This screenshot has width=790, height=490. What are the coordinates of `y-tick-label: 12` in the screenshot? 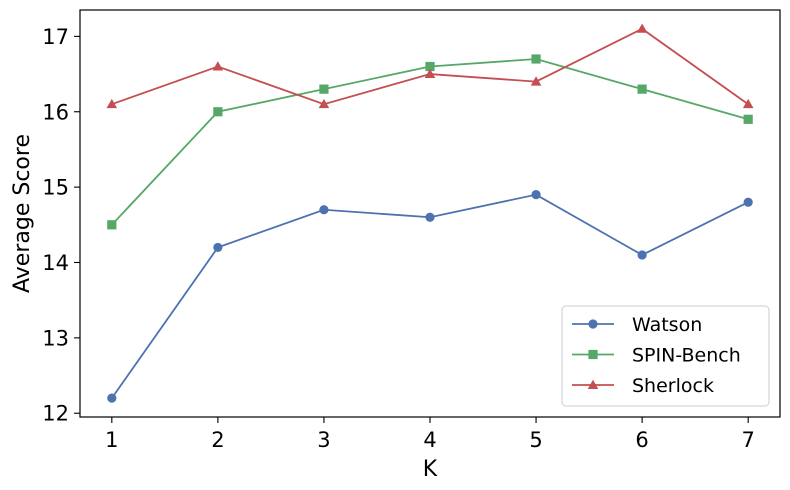 It's located at (55, 414).